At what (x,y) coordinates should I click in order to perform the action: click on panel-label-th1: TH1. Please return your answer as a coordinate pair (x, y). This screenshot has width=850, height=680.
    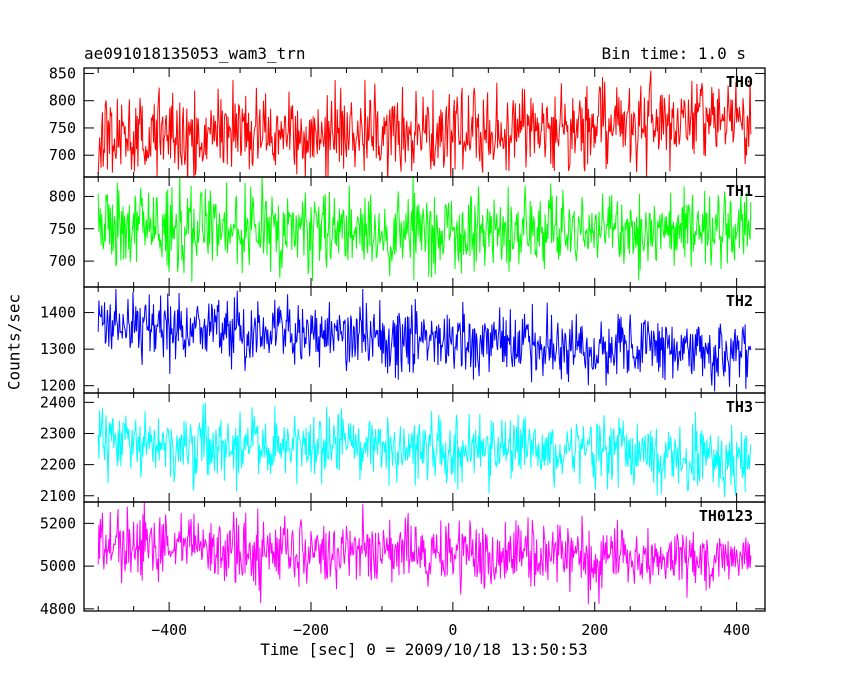
    Looking at the image, I should click on (739, 191).